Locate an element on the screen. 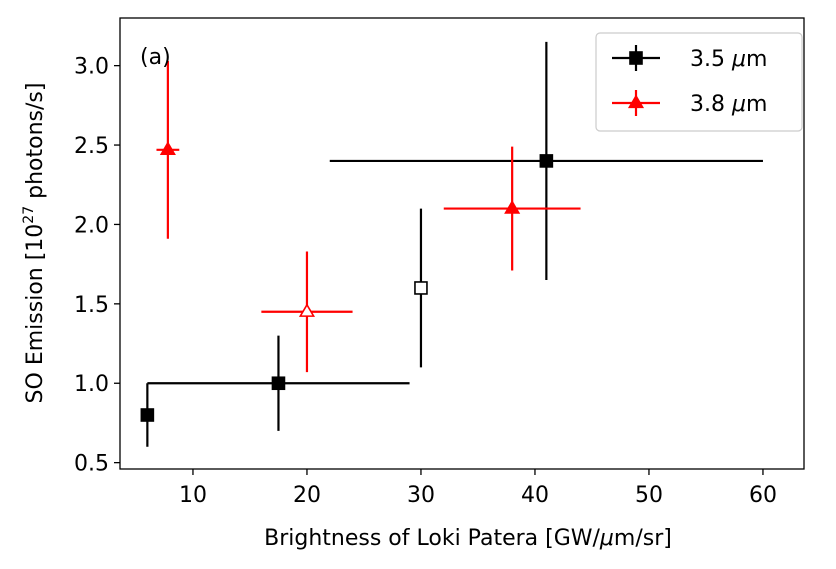  x-axis-title: Brightness of Loki Patera [GW/μm/sr] is located at coordinates (468, 538).